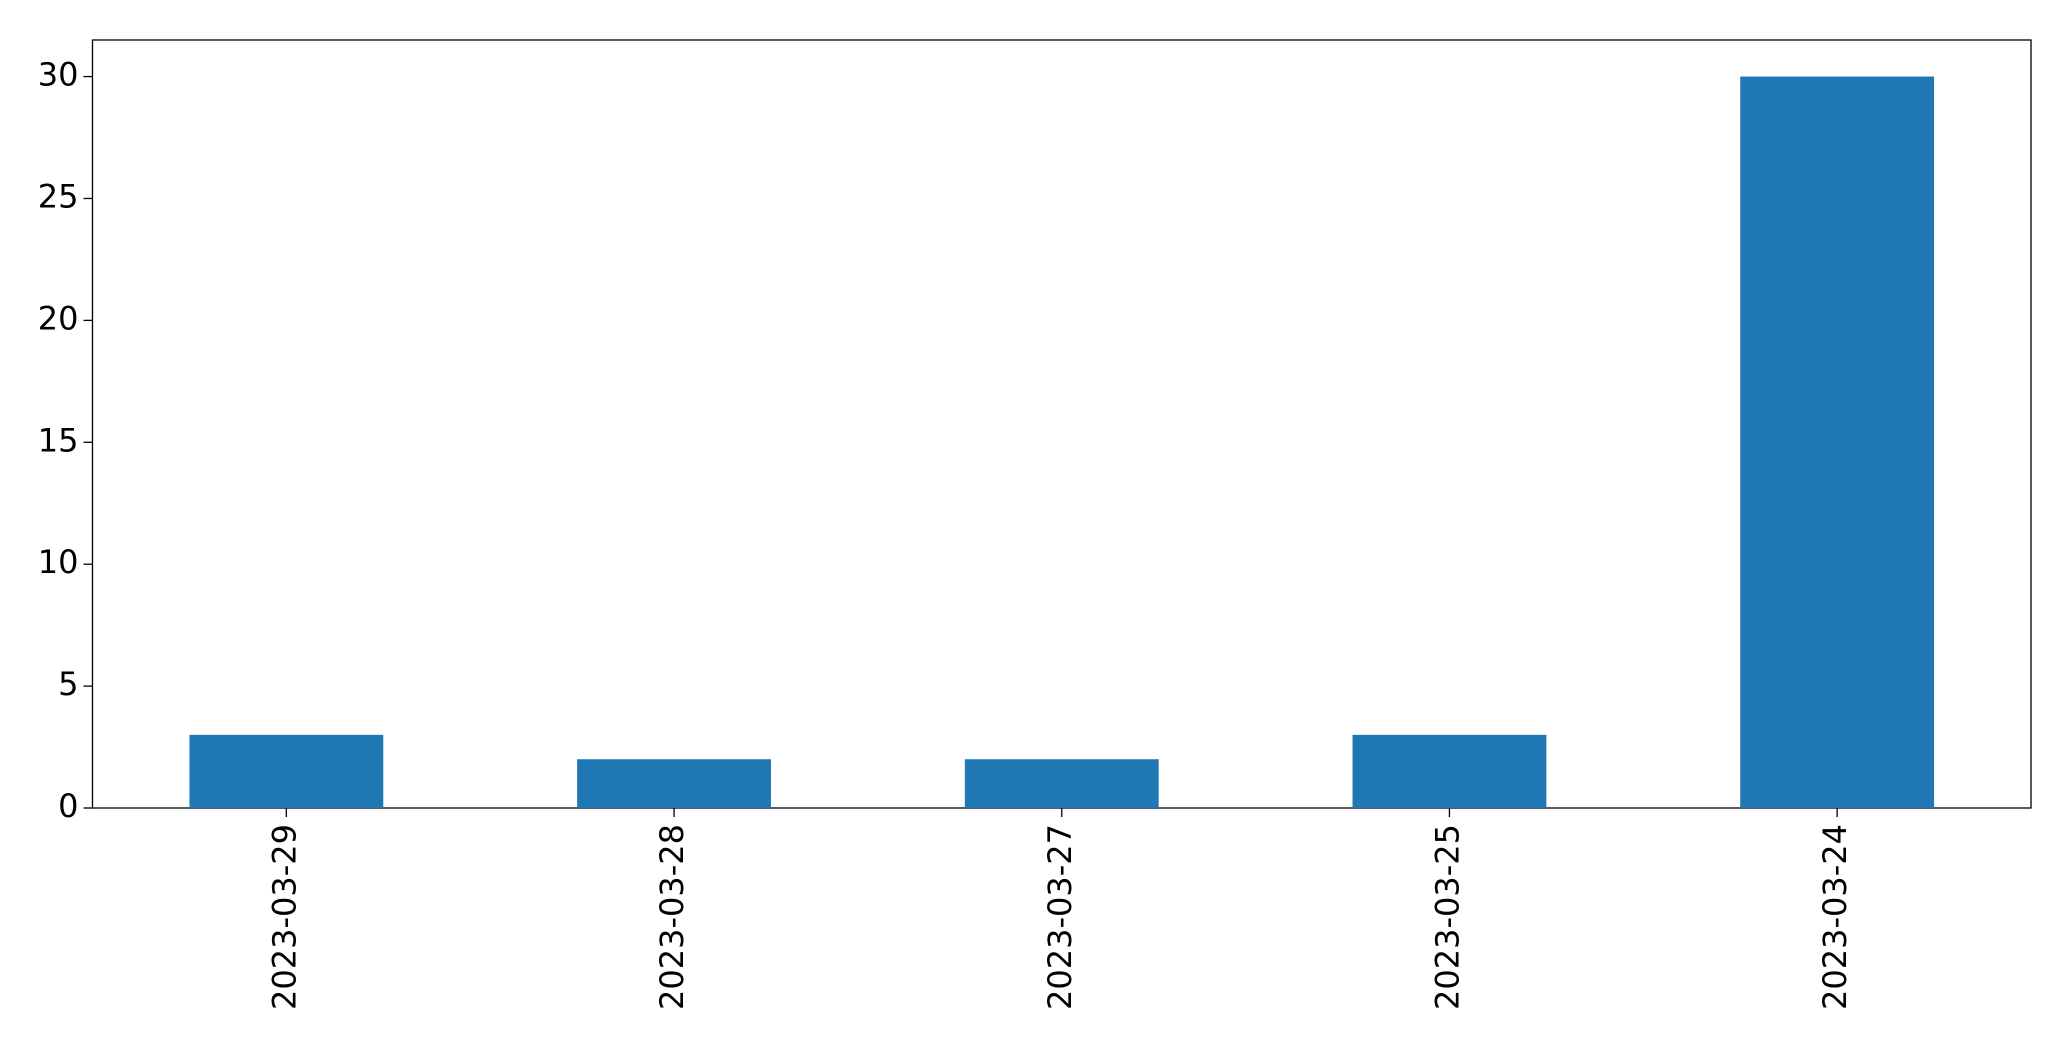 This screenshot has width=2071, height=1061. I want to click on y-tick-label: 10, so click(58, 562).